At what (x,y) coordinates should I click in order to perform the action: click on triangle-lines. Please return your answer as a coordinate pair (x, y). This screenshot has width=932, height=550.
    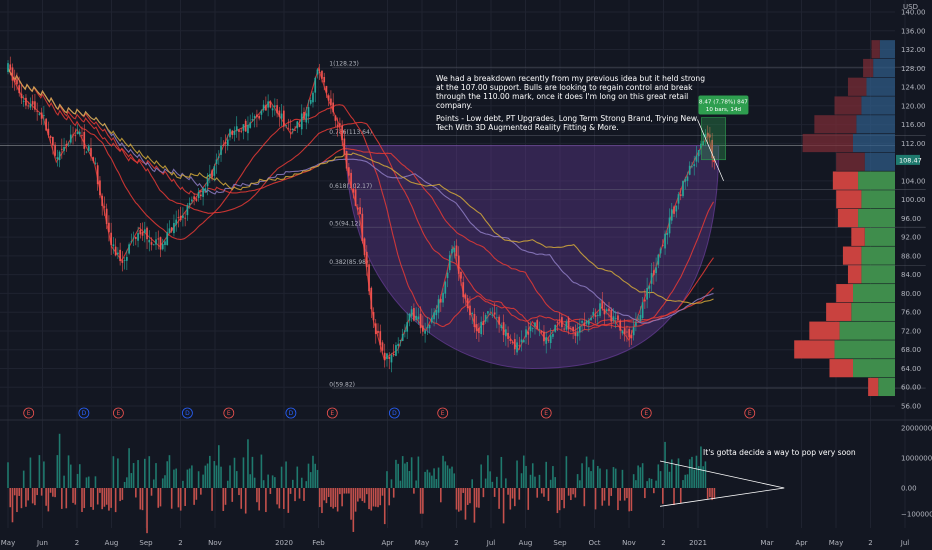
    Looking at the image, I should click on (722, 483).